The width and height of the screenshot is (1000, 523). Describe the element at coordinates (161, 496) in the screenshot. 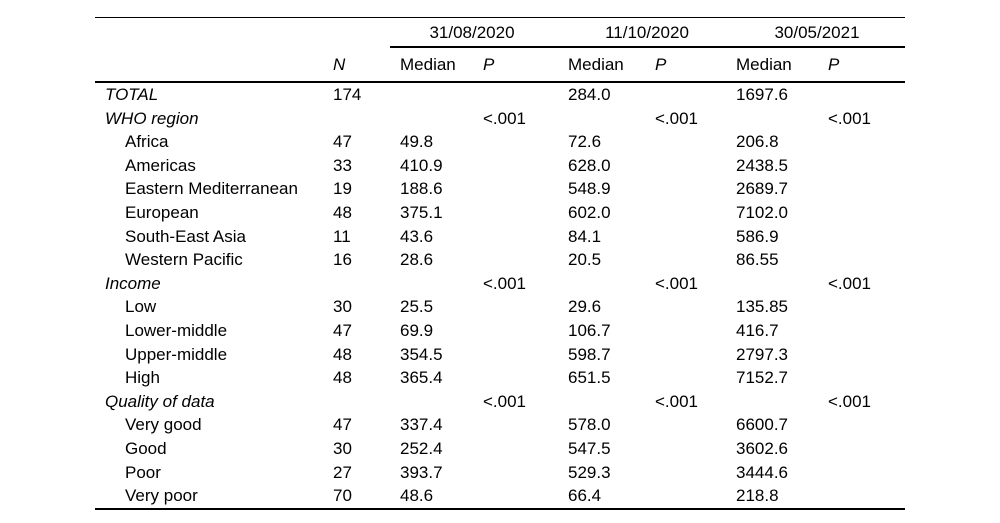

I see `row-label: Very poor` at that location.